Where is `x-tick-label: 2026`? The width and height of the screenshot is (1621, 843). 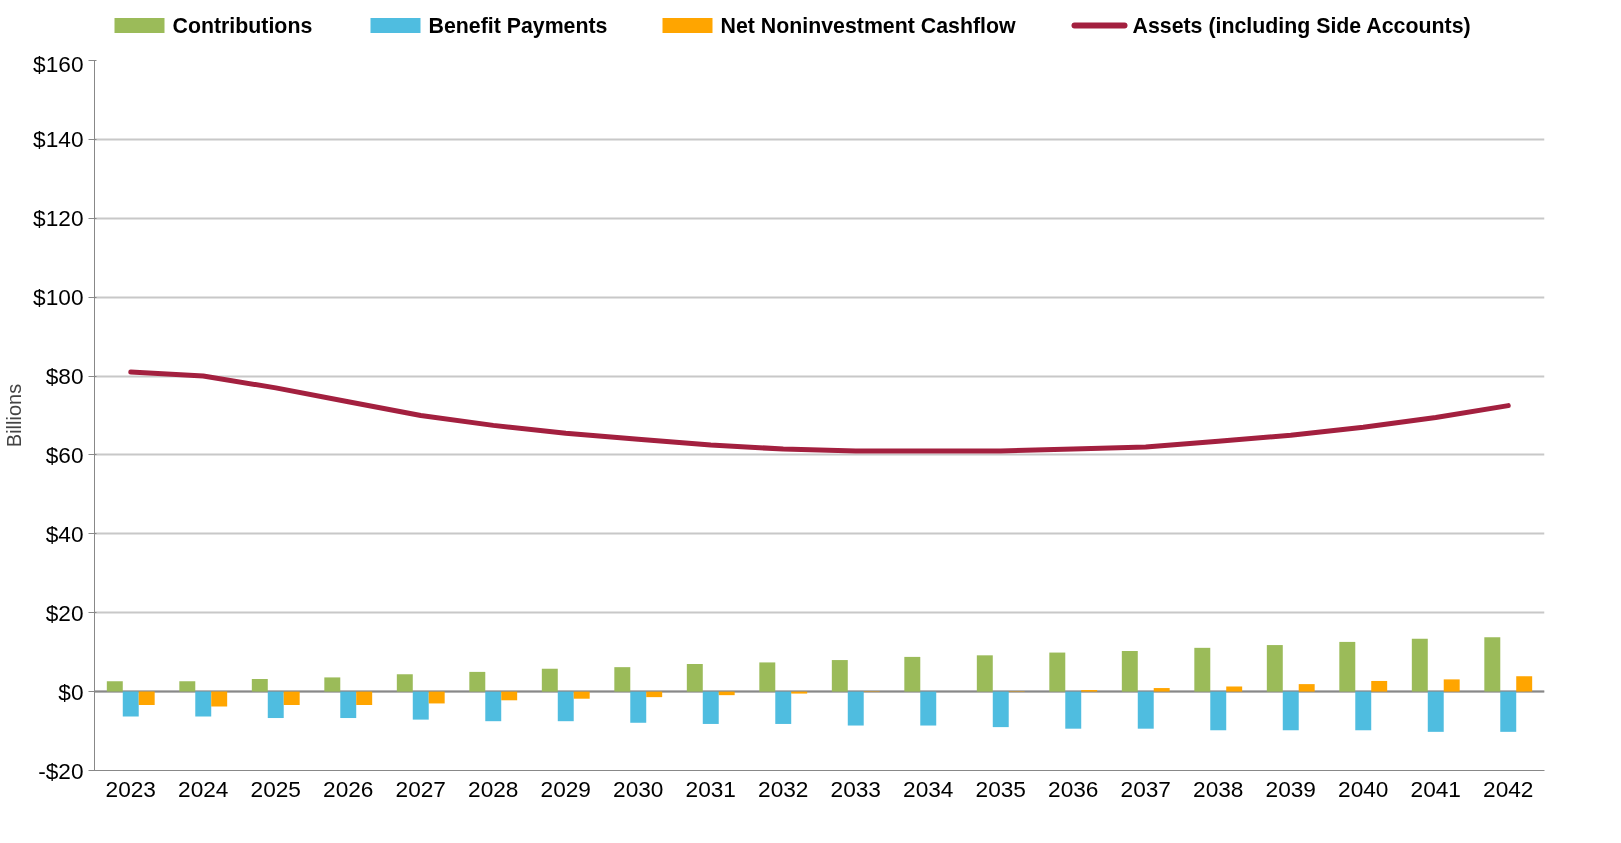
x-tick-label: 2026 is located at coordinates (348, 788).